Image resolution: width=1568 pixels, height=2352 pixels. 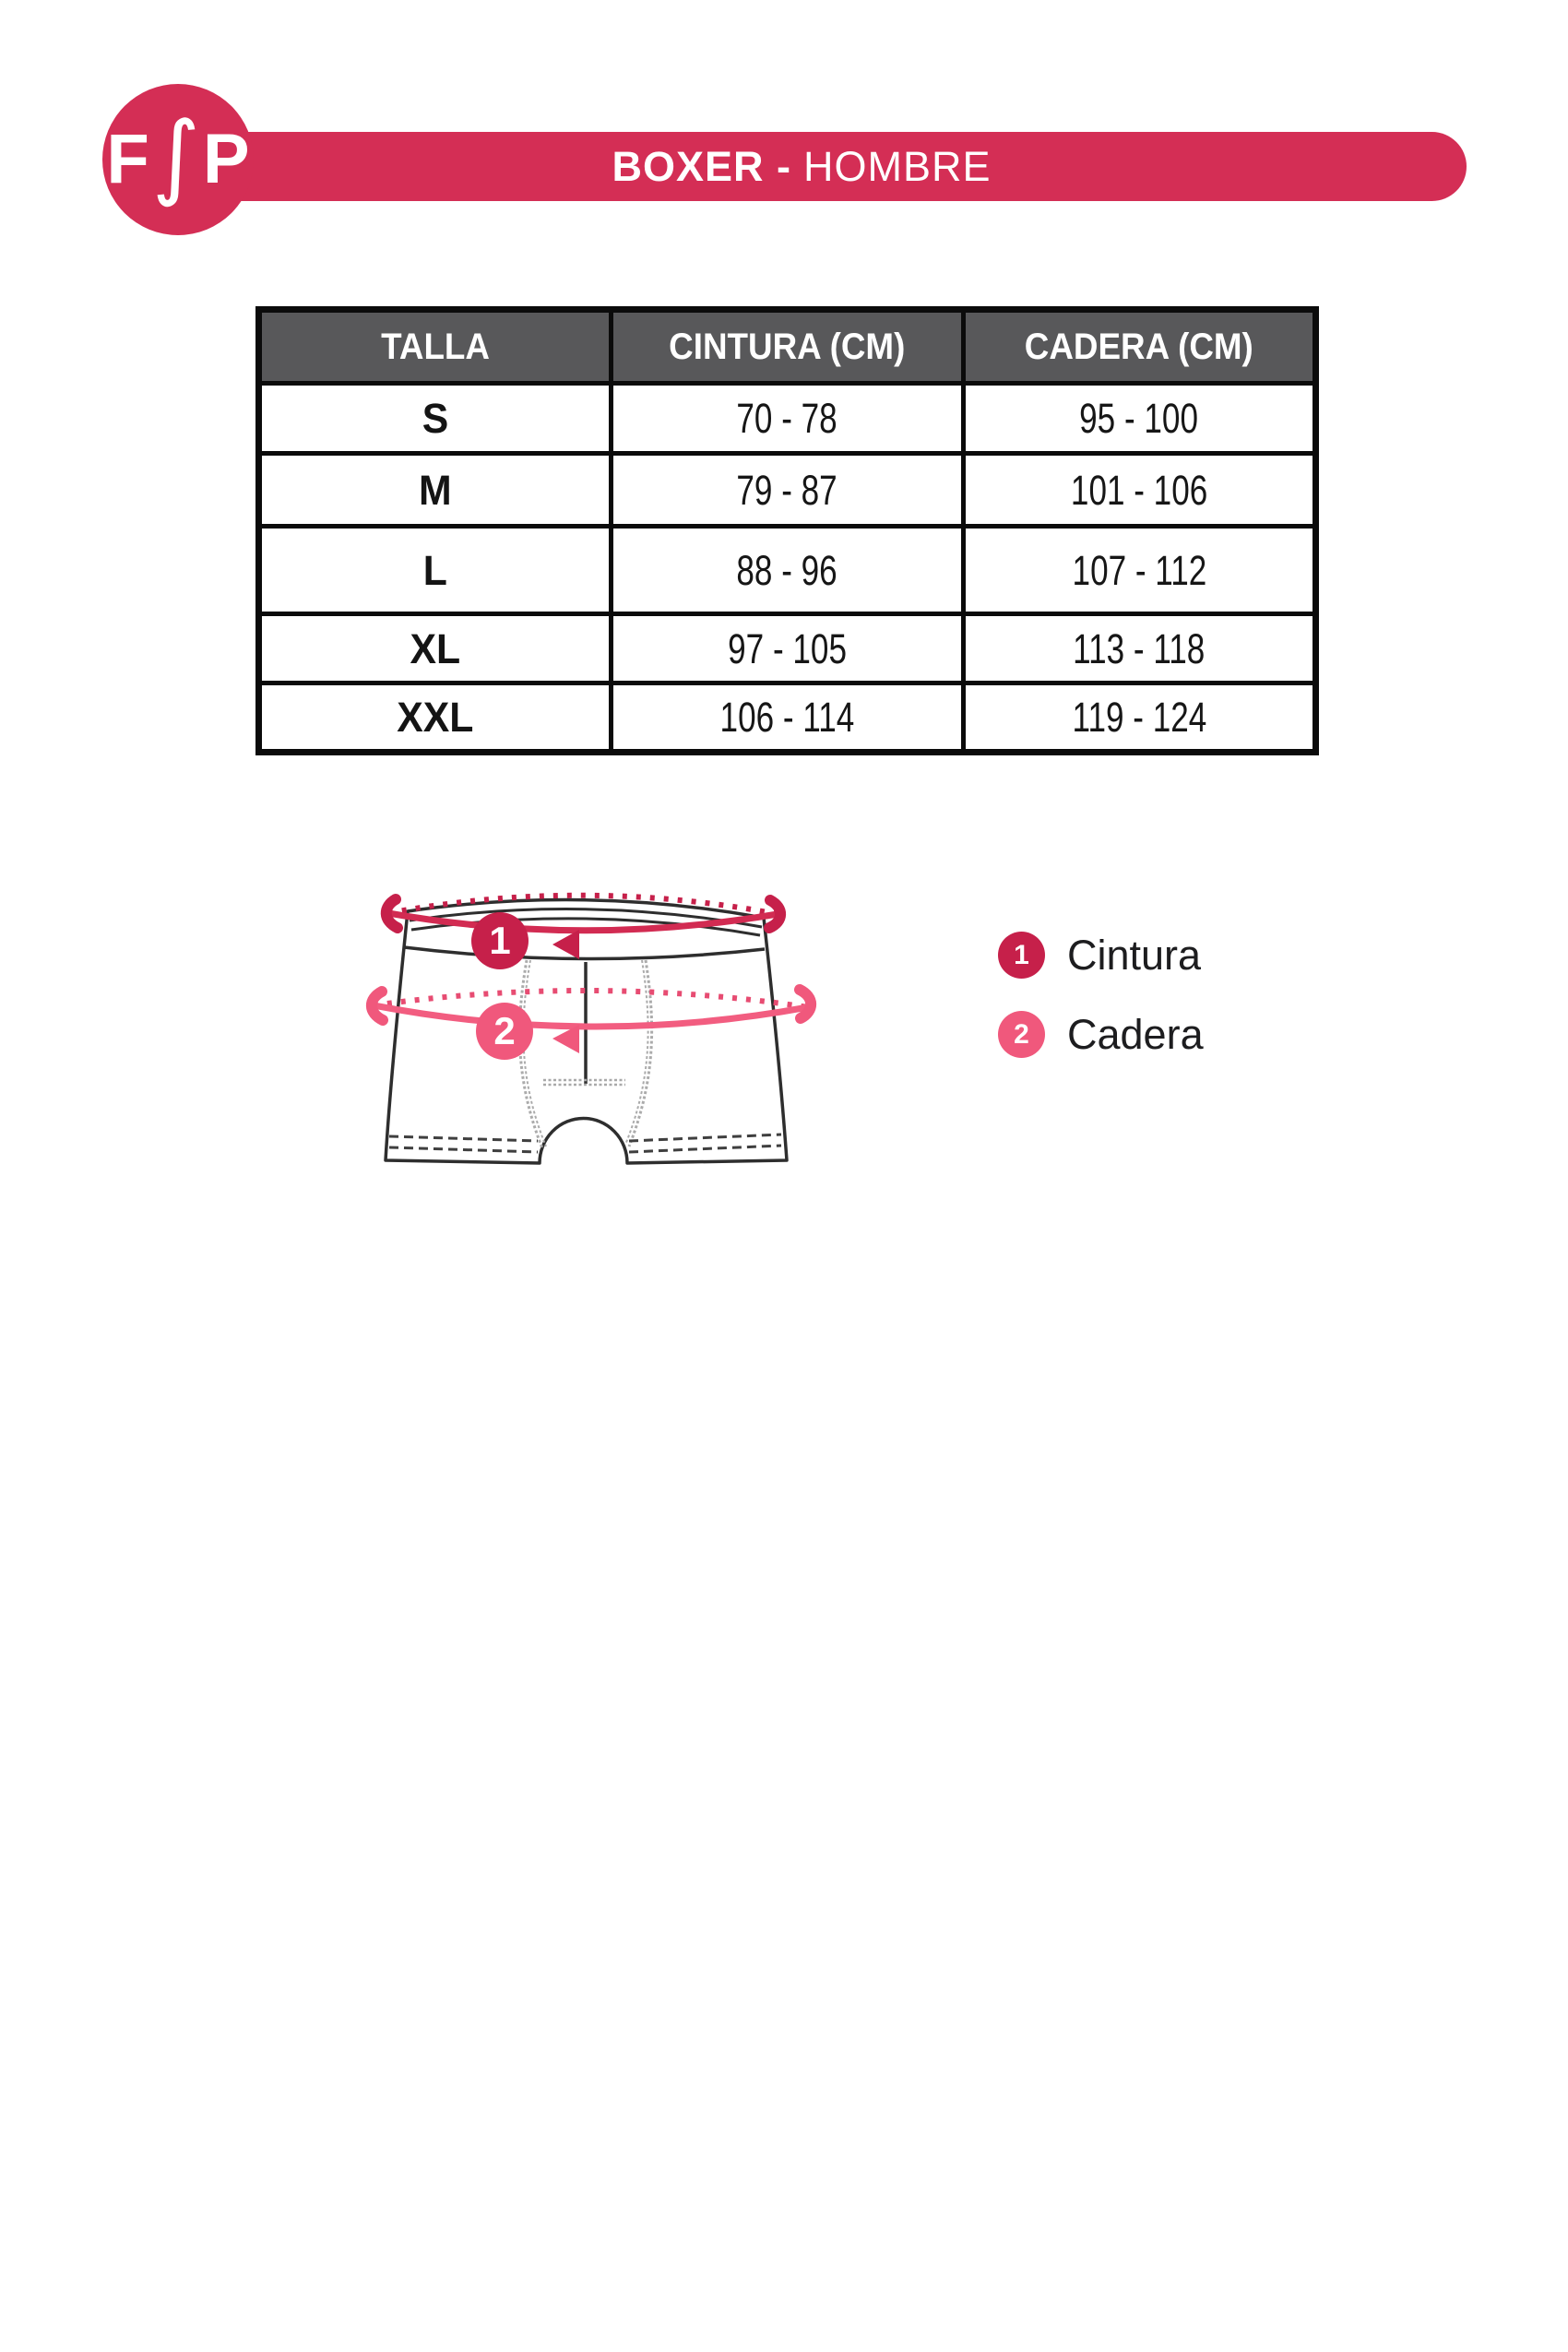 I want to click on logo-letter-f: F, so click(x=127, y=159).